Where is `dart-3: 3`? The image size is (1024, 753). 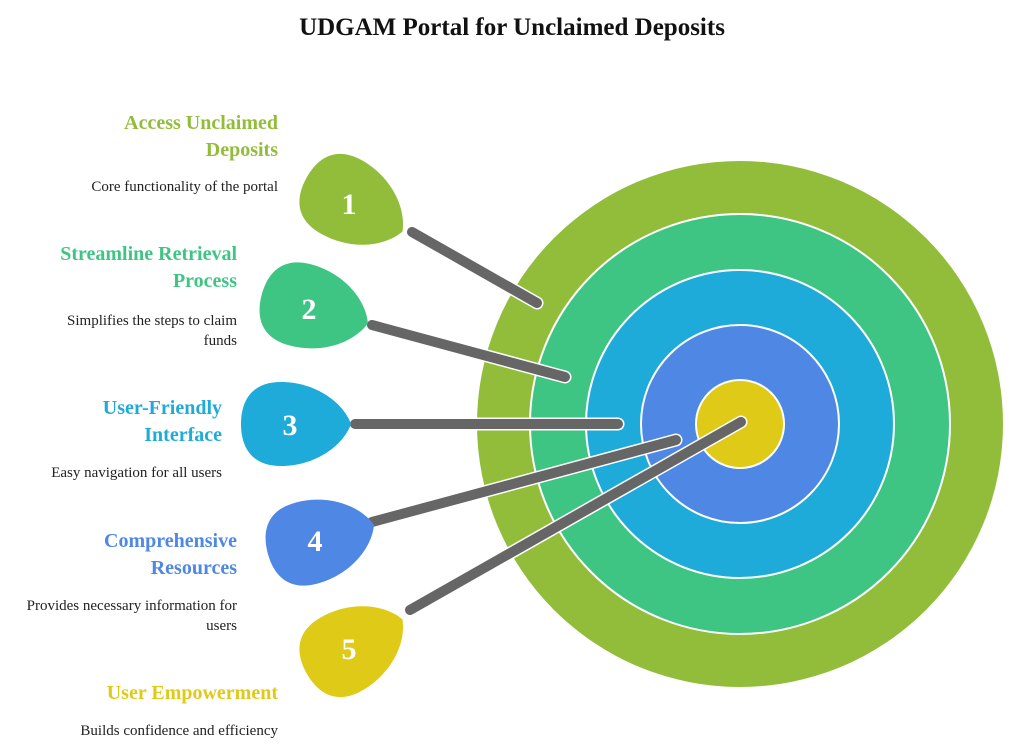 dart-3: 3 is located at coordinates (433, 424).